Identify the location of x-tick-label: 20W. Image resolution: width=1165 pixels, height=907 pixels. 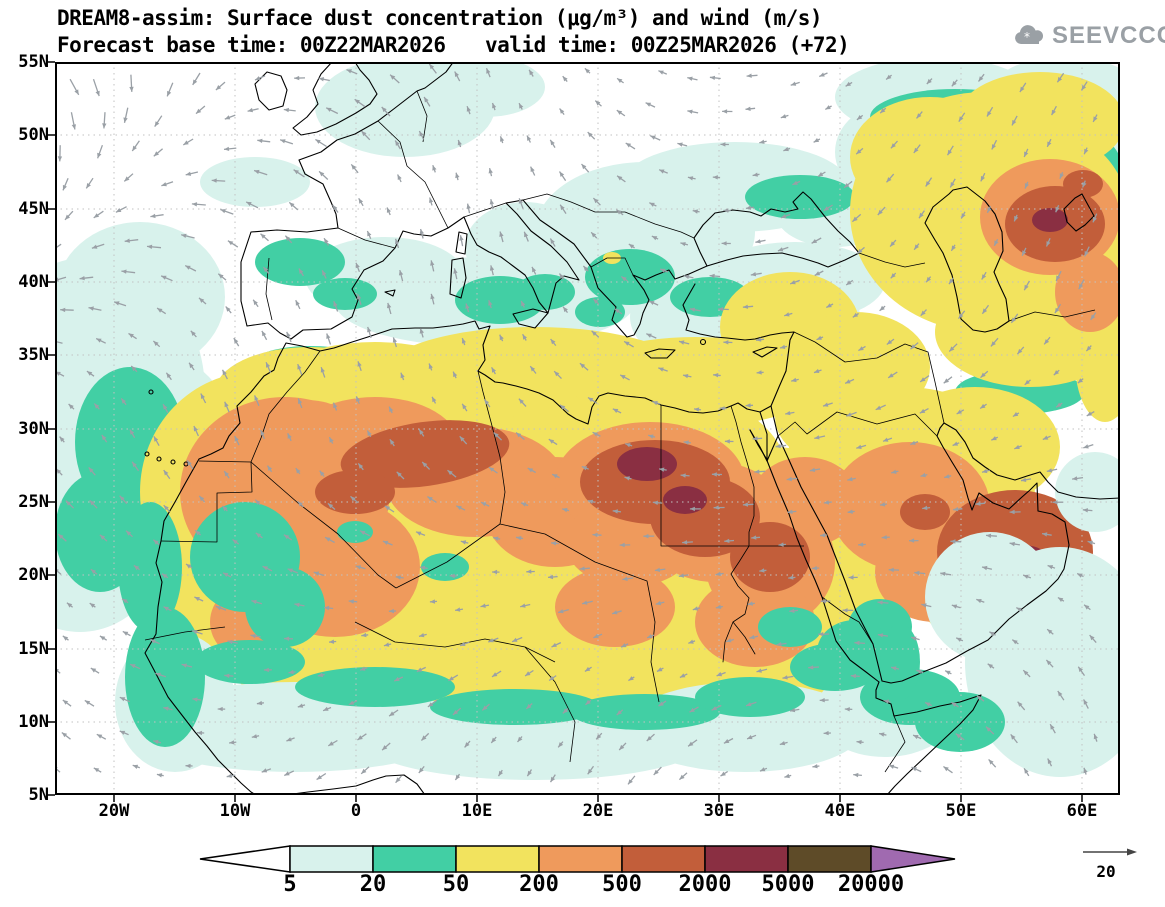
(114, 811).